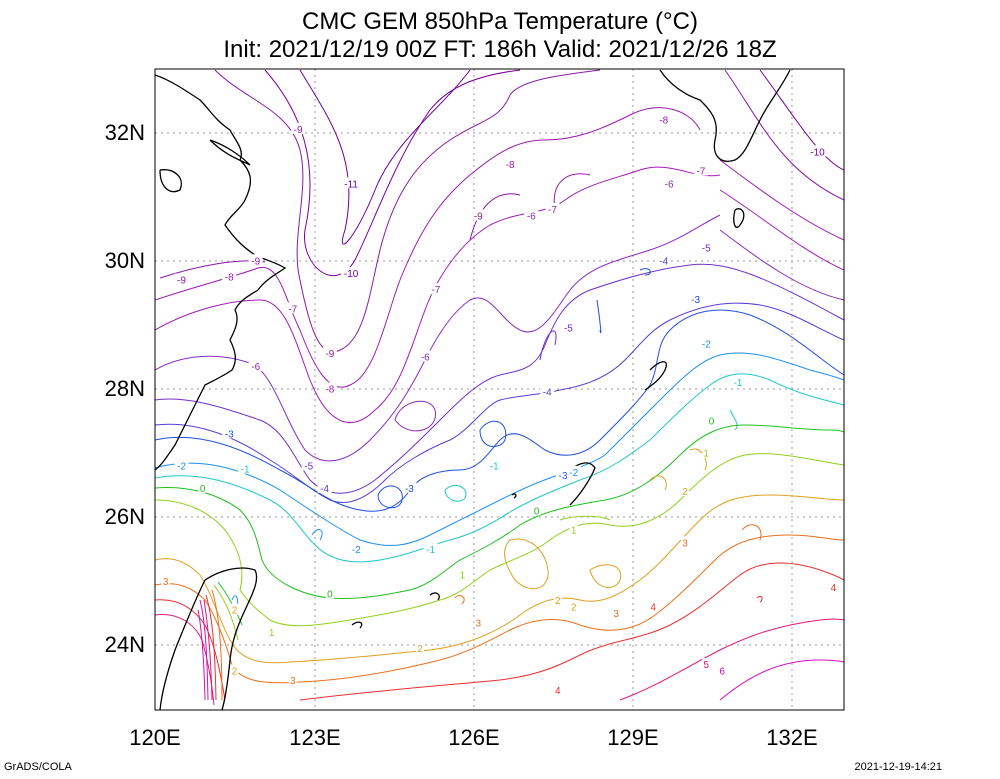 Image resolution: width=1000 pixels, height=779 pixels. Describe the element at coordinates (706, 248) in the screenshot. I see `contour-label: -5` at that location.